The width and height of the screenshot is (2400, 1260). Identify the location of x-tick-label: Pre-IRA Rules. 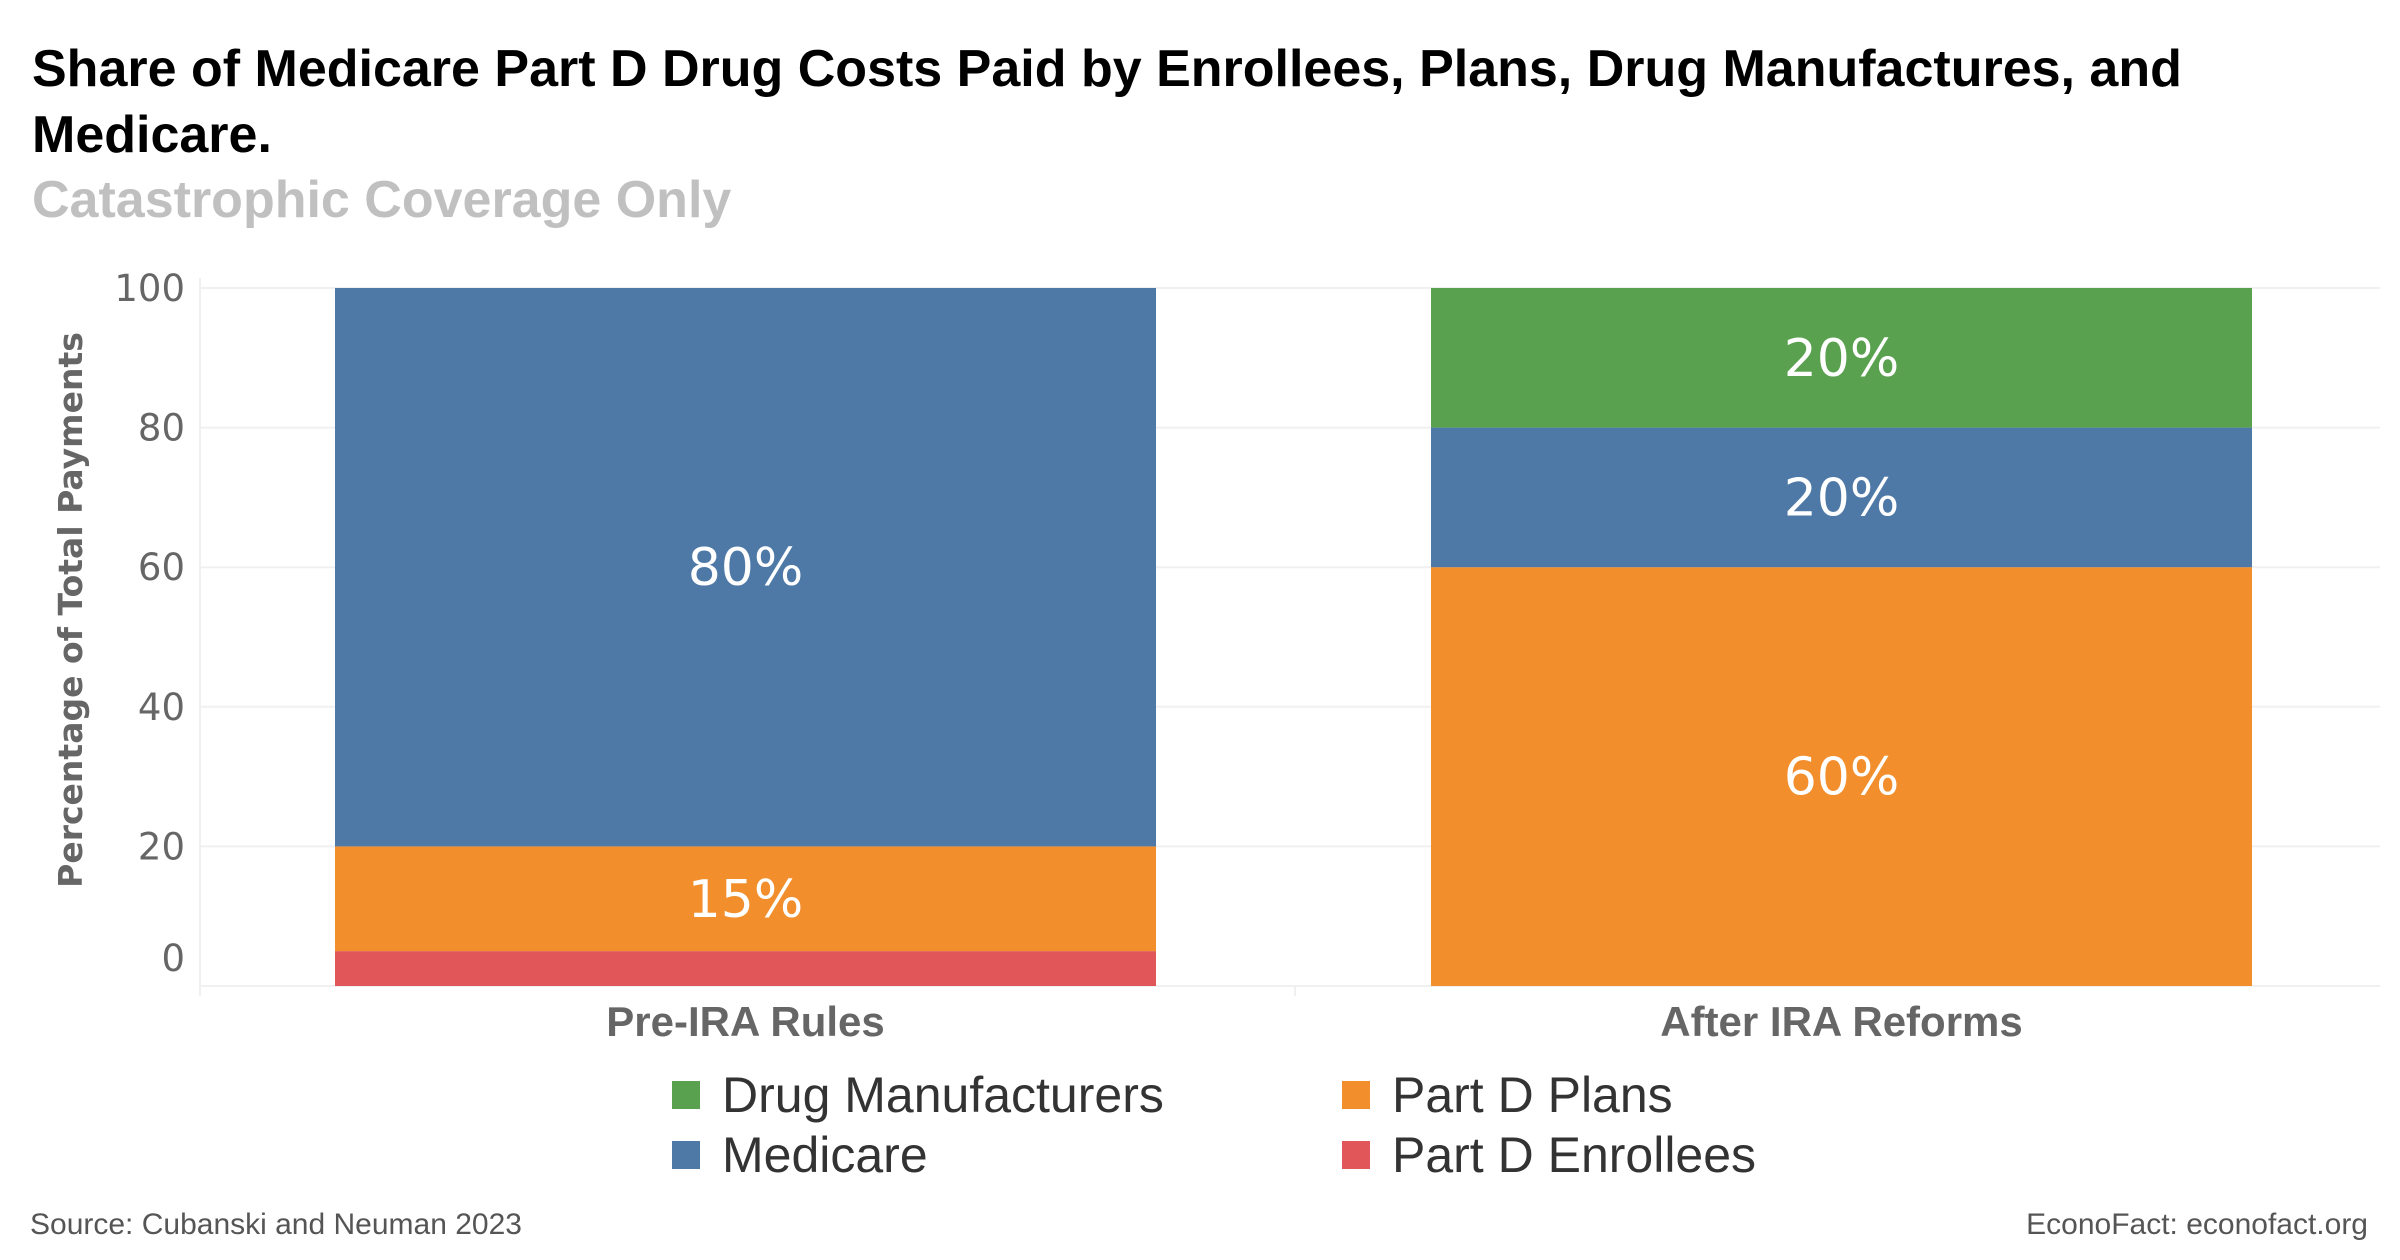
(745, 1021).